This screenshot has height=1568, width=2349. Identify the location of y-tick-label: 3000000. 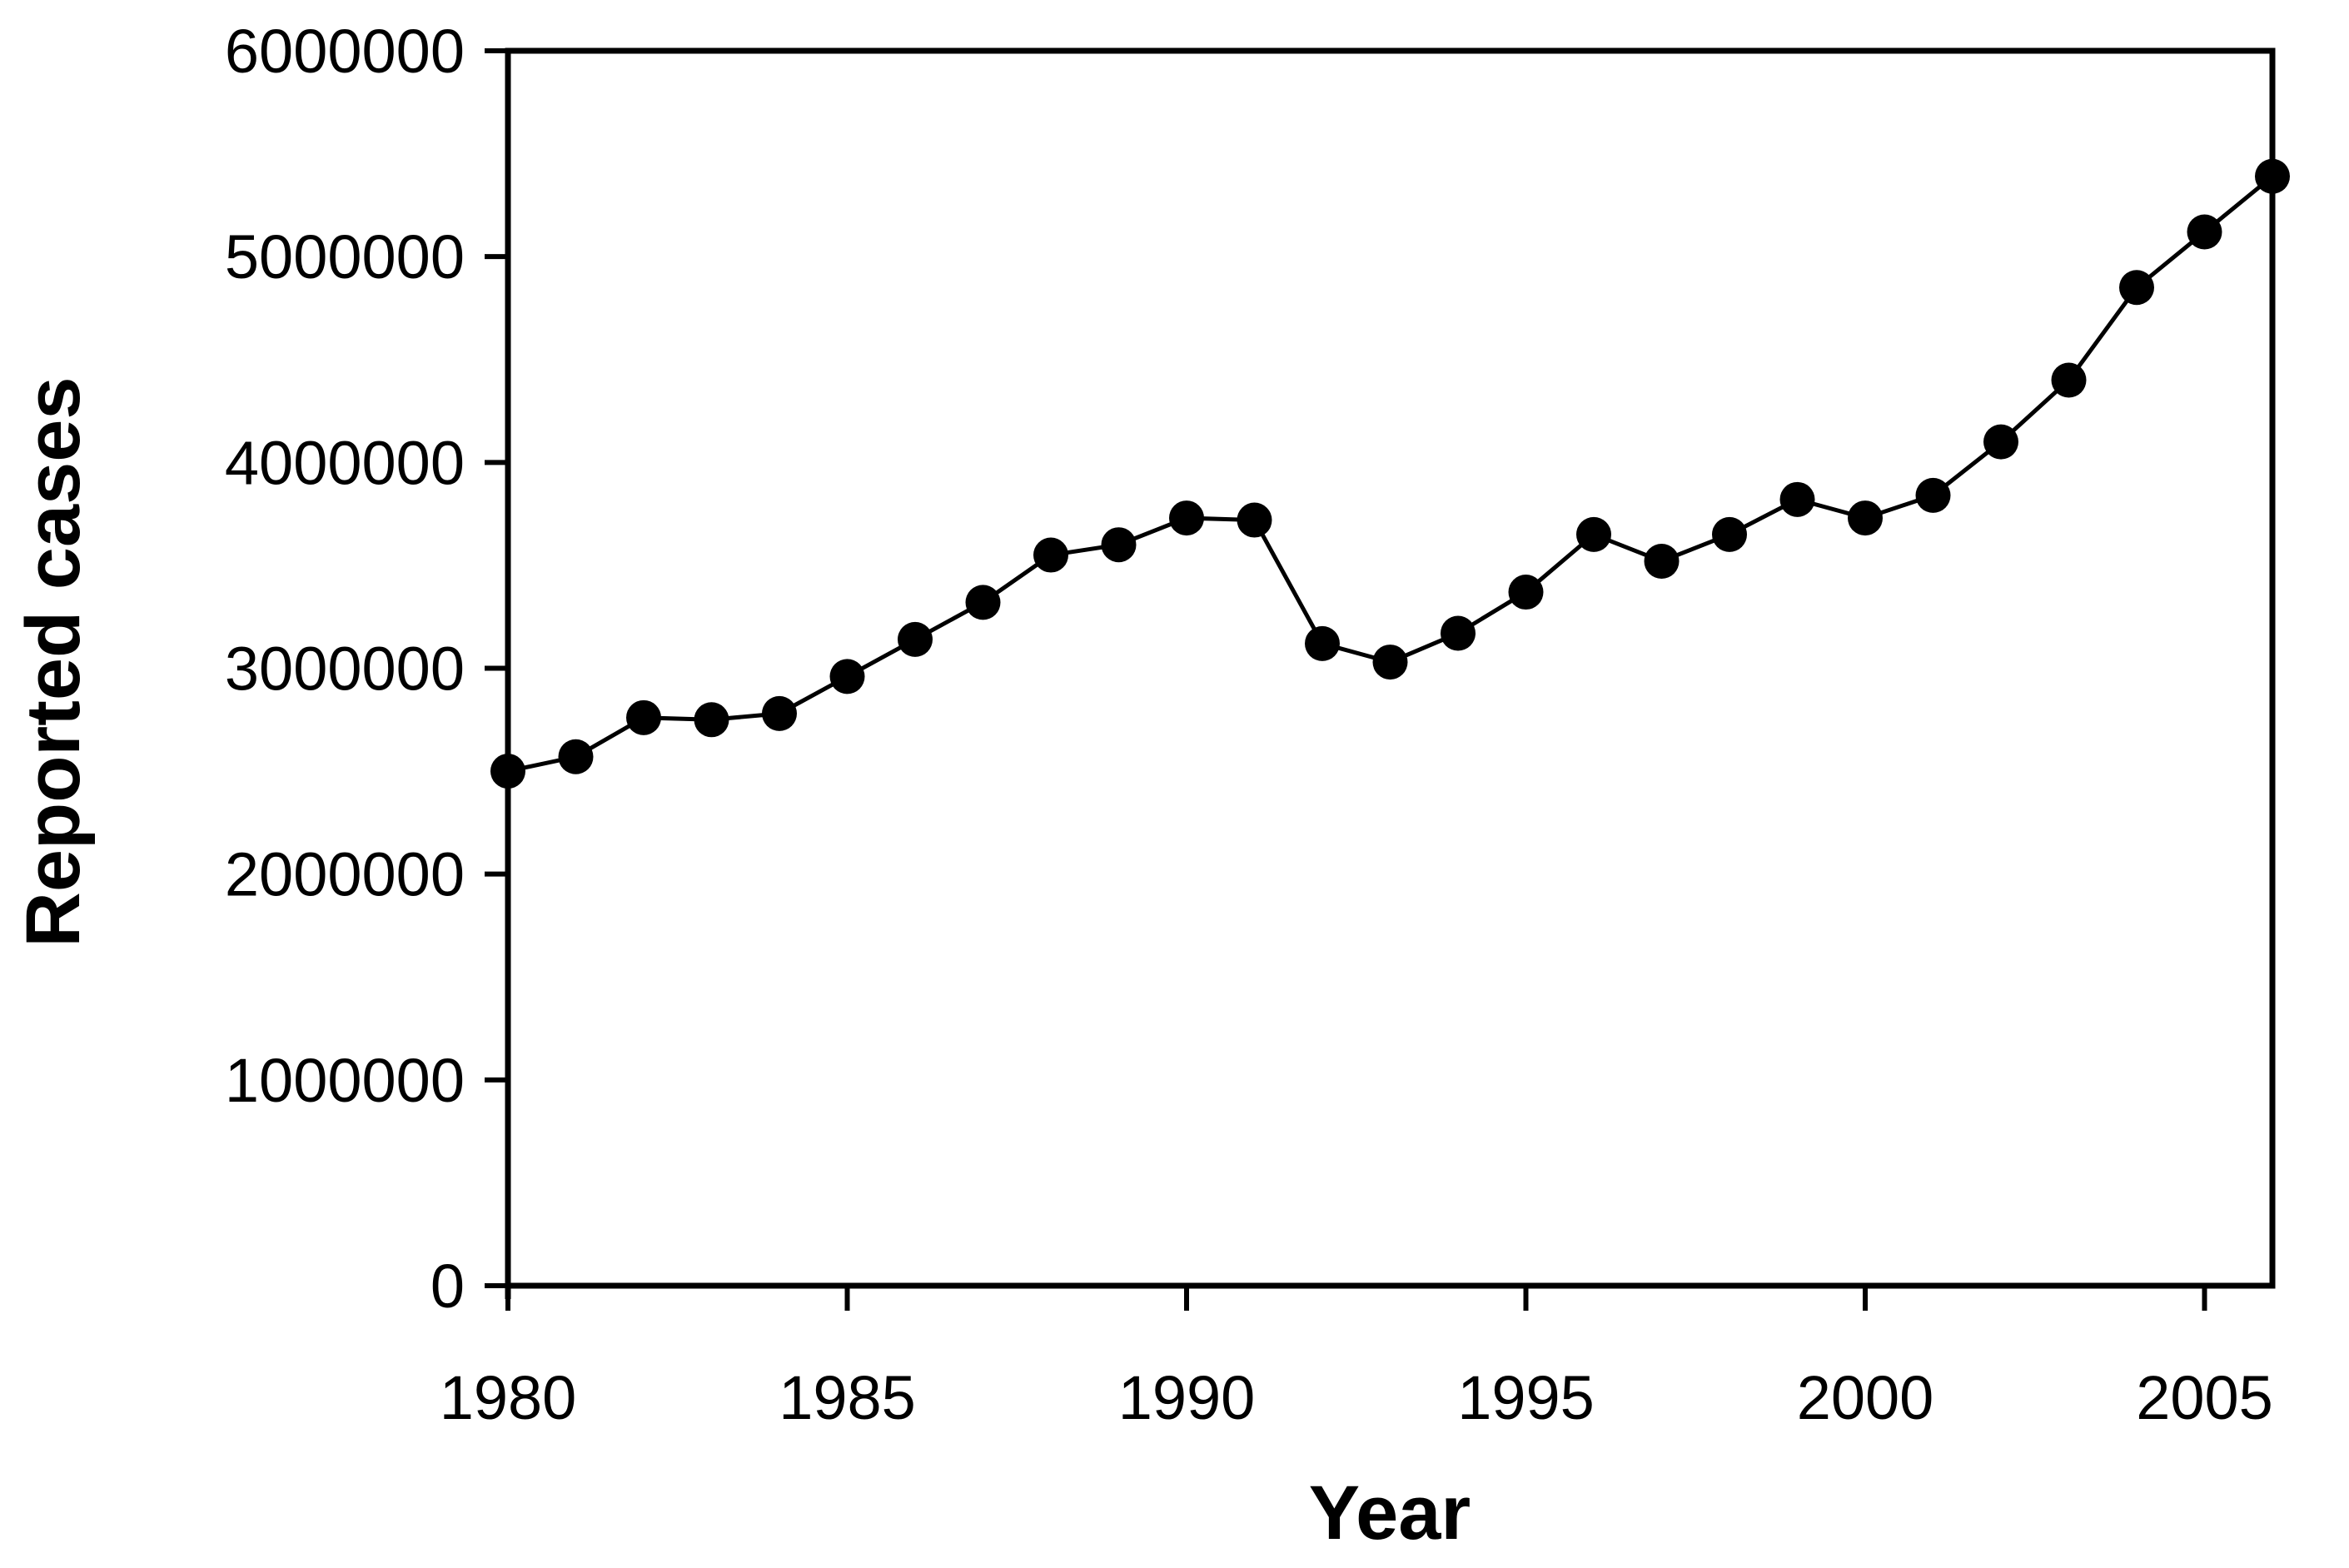
(345, 669).